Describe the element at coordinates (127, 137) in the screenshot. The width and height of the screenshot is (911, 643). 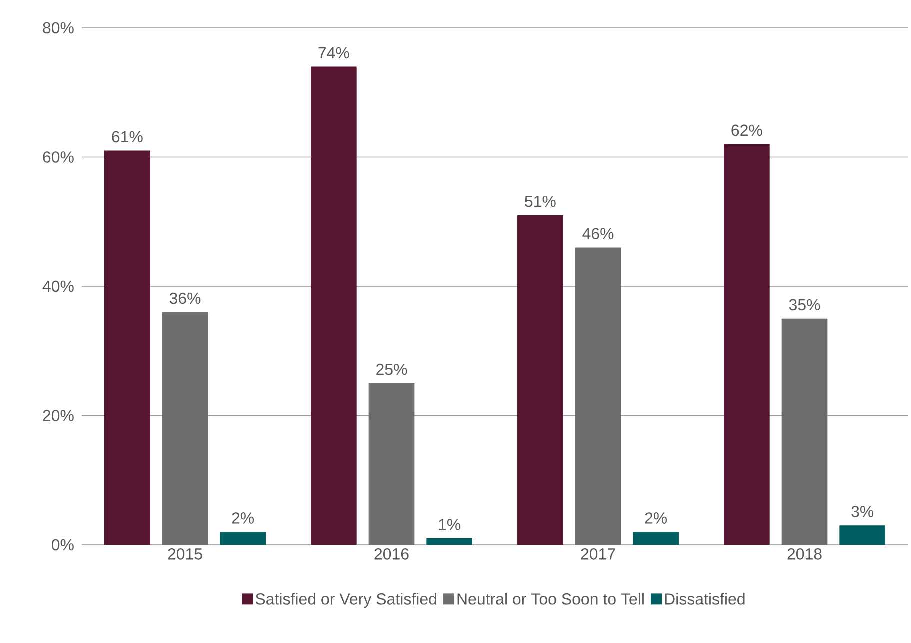
I see `data-label: 61%` at that location.